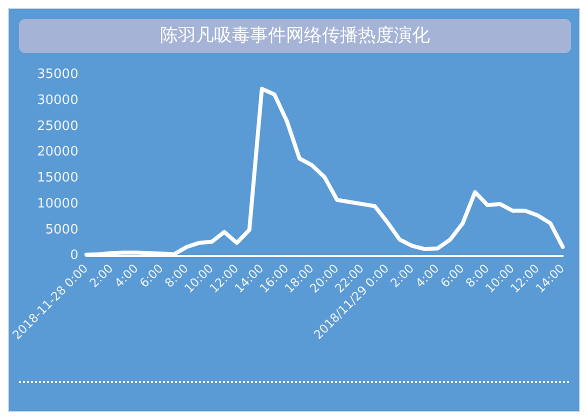  Describe the element at coordinates (57, 204) in the screenshot. I see `y-tick-label: 10000` at that location.